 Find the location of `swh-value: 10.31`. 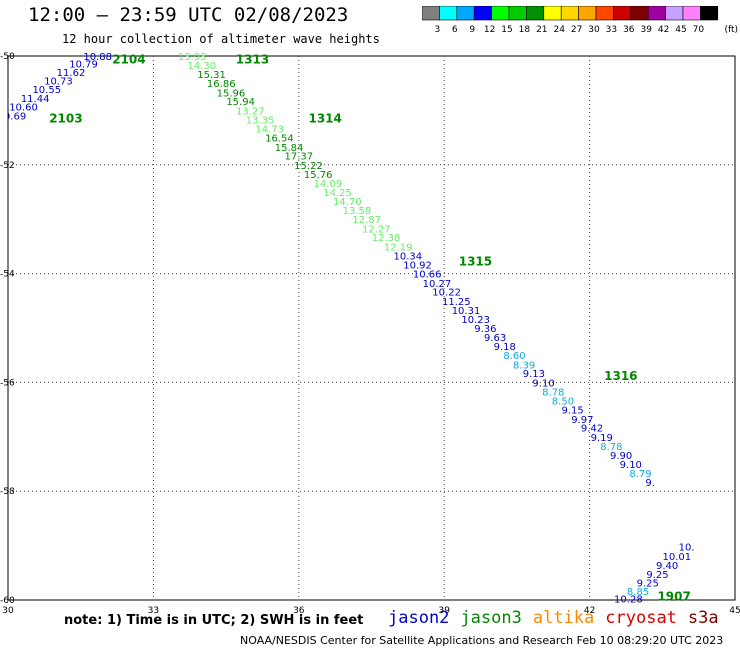

swh-value: 10.31 is located at coordinates (466, 311).